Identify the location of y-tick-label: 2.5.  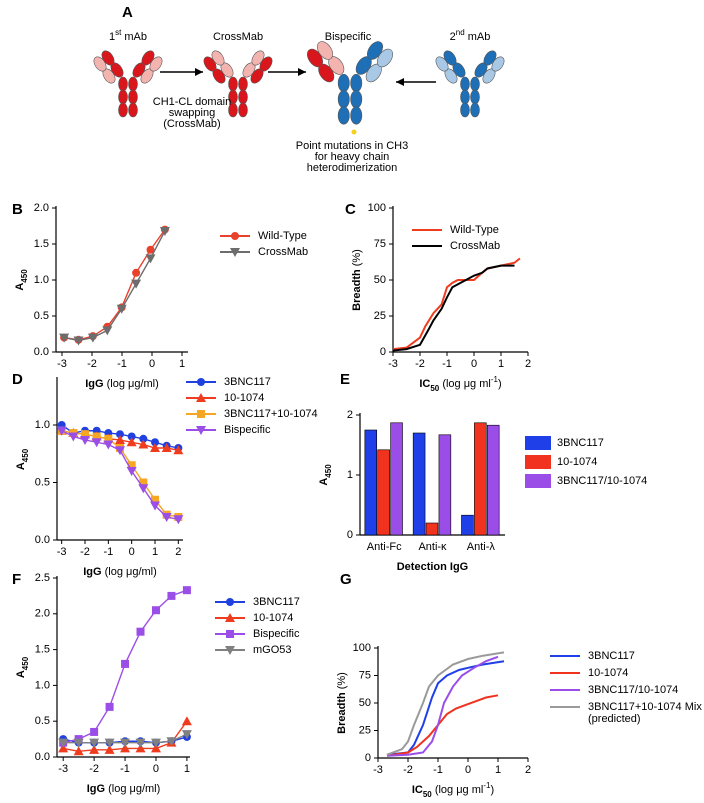
(42, 578).